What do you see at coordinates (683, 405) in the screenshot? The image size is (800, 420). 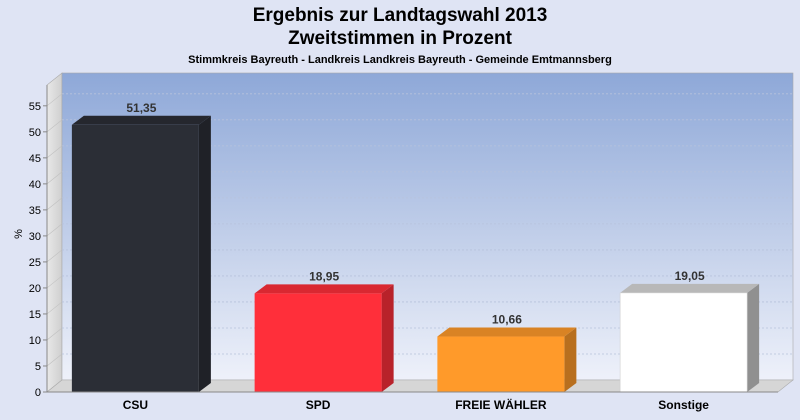 I see `x-tick-label: Sonstige` at bounding box center [683, 405].